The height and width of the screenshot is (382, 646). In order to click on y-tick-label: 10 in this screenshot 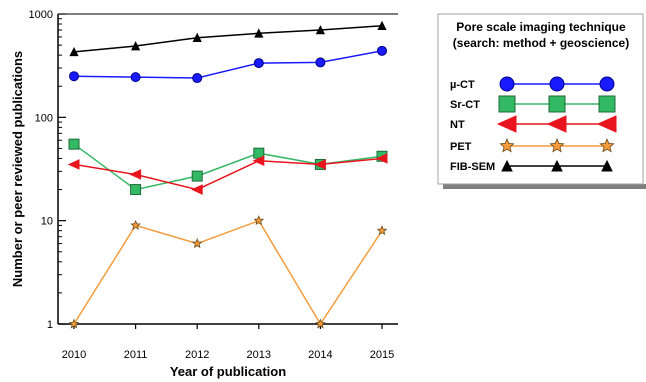, I will do `click(47, 222)`.